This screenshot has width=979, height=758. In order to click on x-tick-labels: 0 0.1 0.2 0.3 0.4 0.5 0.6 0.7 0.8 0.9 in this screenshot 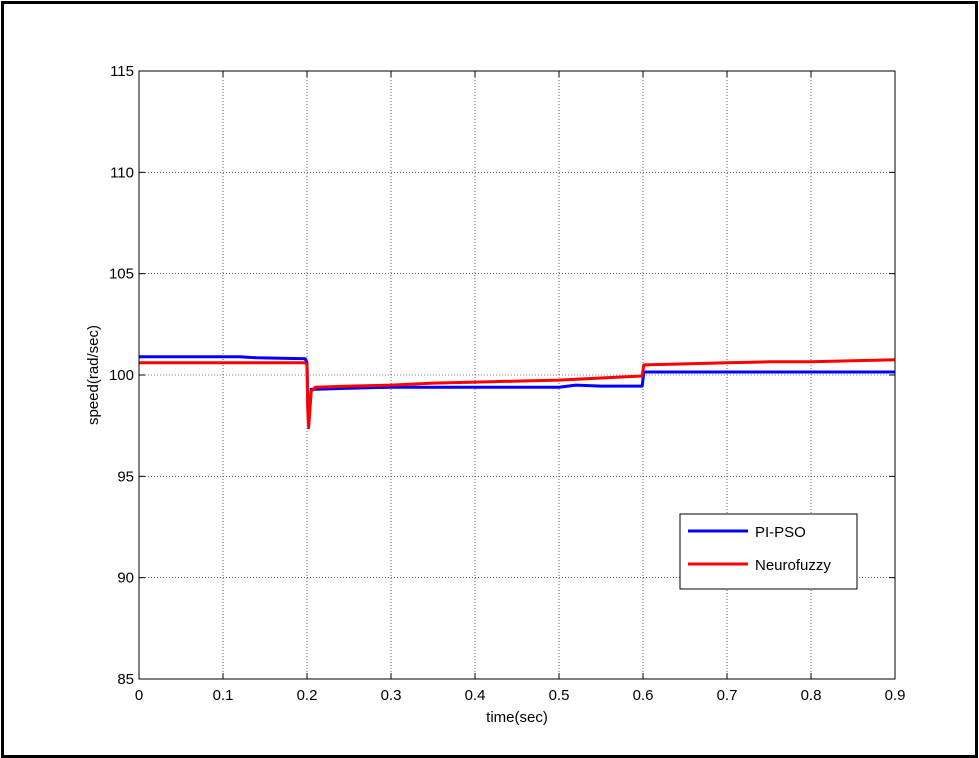, I will do `click(520, 695)`.